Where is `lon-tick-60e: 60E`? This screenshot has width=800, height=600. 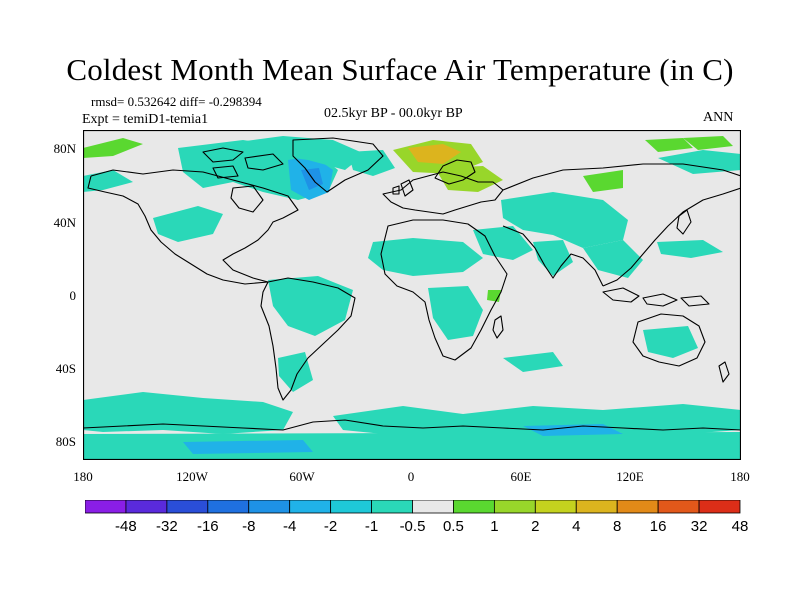 lon-tick-60e: 60E is located at coordinates (521, 476).